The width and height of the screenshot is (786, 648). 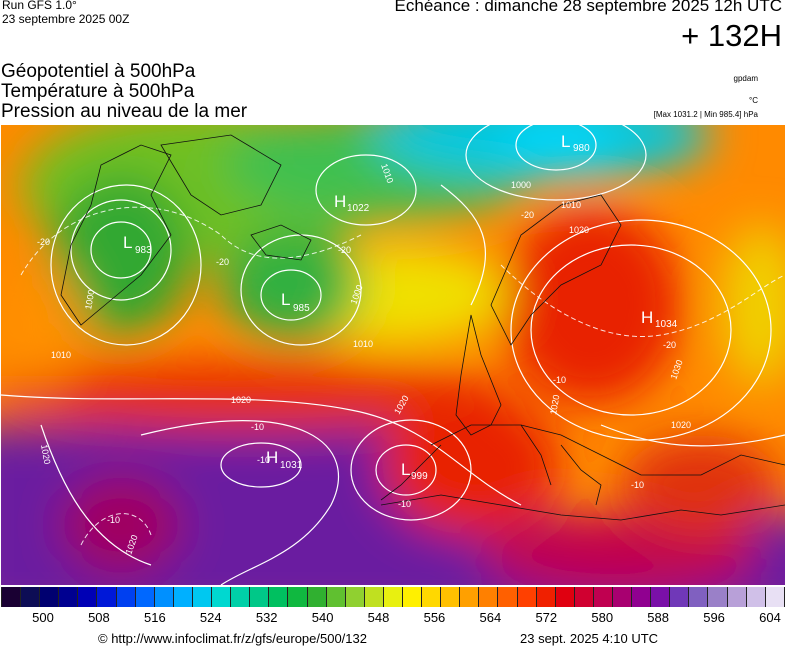 I want to click on color-scale-tick: 524, so click(x=210, y=617).